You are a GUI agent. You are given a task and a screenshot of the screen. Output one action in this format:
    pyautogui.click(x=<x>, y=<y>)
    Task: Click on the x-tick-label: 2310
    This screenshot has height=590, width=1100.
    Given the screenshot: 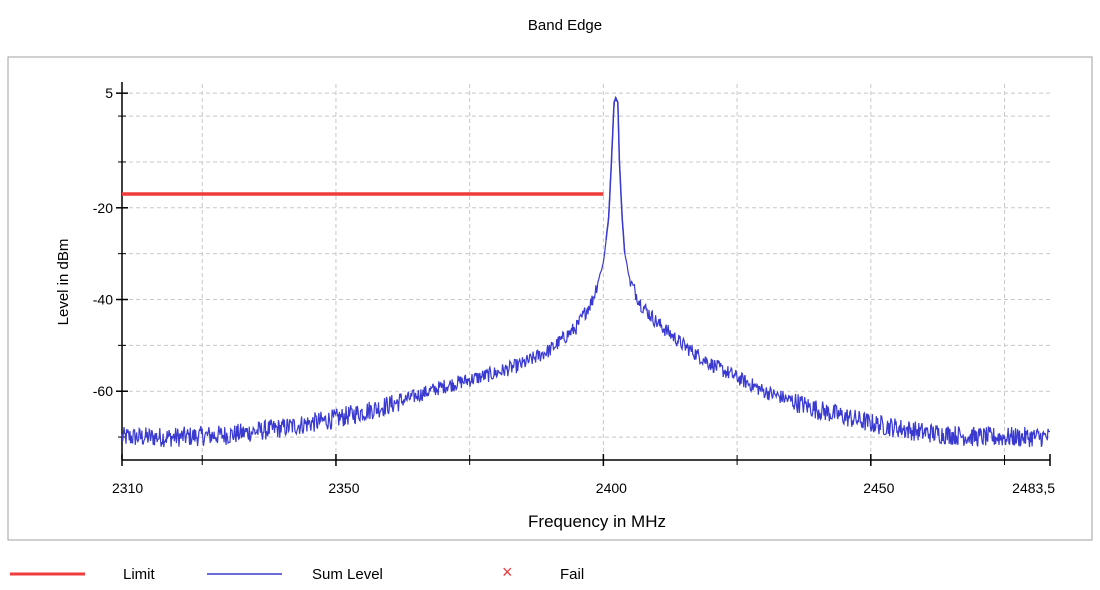 What is the action you would take?
    pyautogui.click(x=127, y=488)
    